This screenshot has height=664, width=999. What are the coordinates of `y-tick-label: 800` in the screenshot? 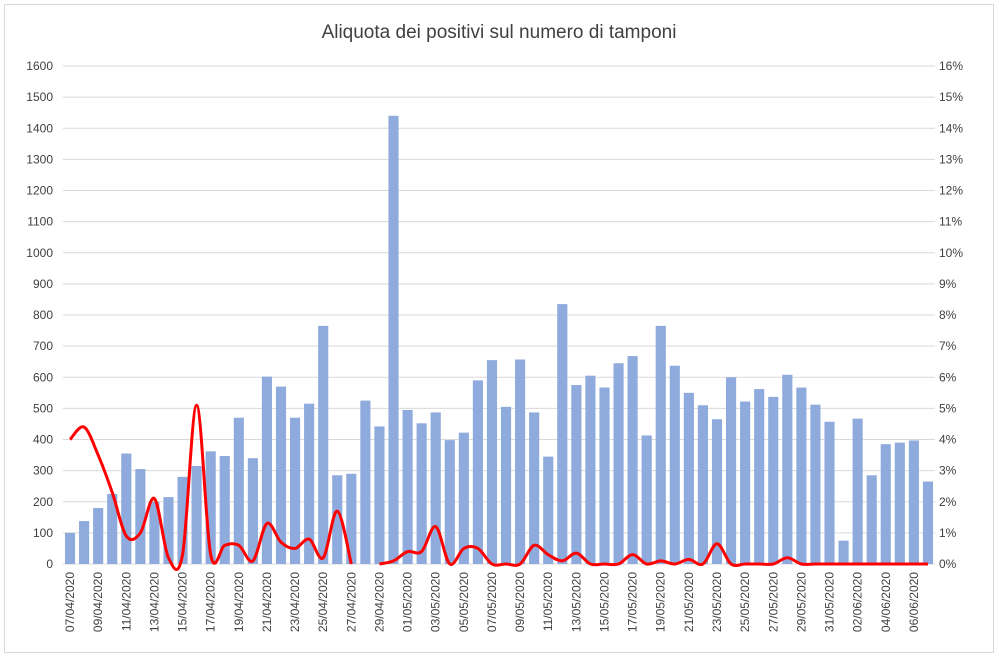 It's located at (43, 315).